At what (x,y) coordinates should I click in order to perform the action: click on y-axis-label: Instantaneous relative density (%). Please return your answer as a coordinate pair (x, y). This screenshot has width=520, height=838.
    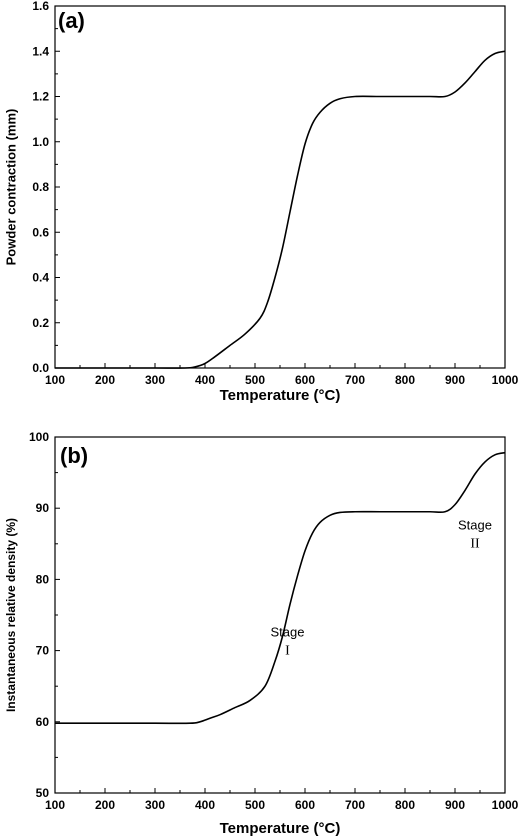
    Looking at the image, I should click on (11, 615).